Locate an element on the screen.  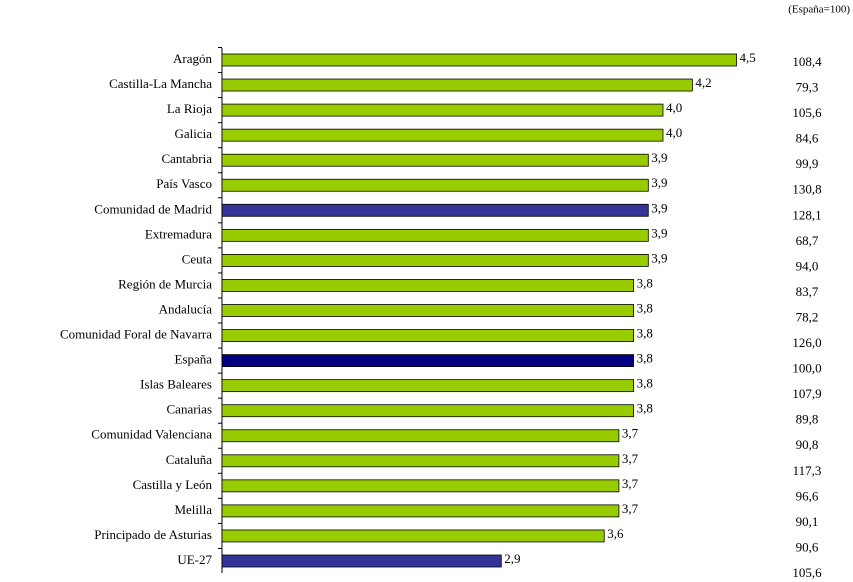
index-label: 78,2 is located at coordinates (807, 316).